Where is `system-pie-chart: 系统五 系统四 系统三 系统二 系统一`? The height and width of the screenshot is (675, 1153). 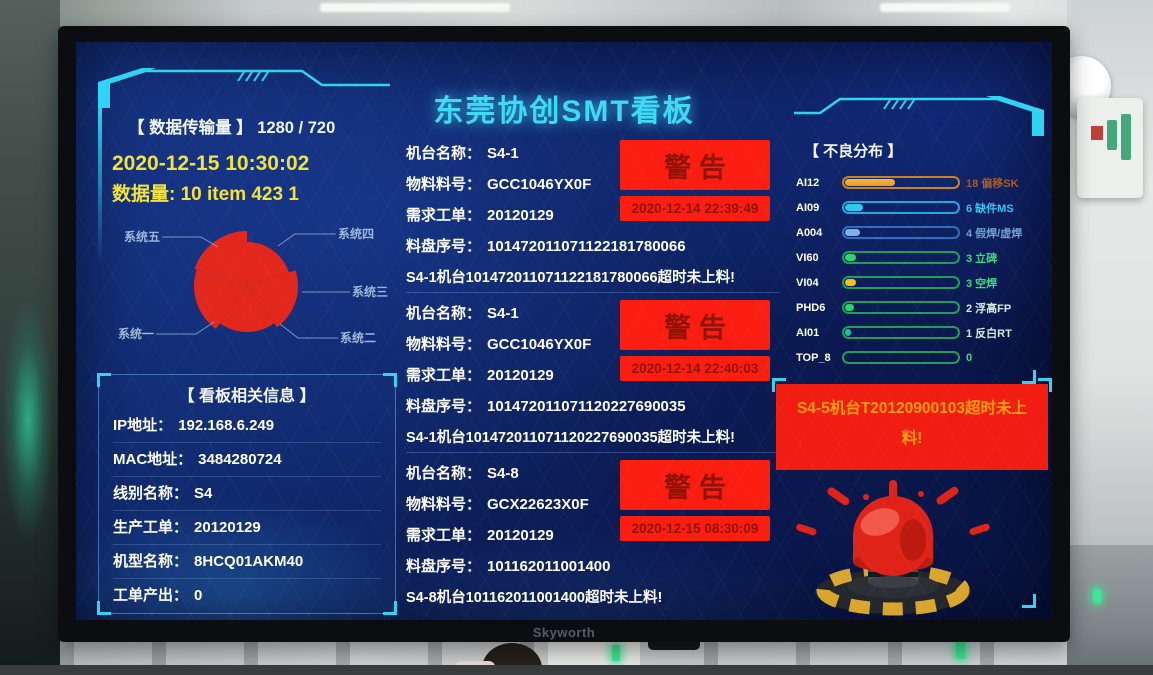
system-pie-chart: 系统五 系统四 系统三 系统二 系统一 is located at coordinates (247, 286).